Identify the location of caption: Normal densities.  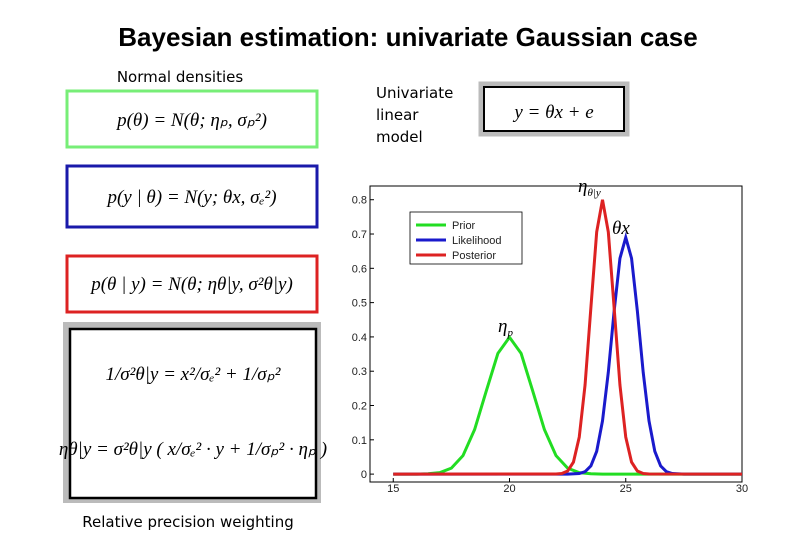
(180, 77).